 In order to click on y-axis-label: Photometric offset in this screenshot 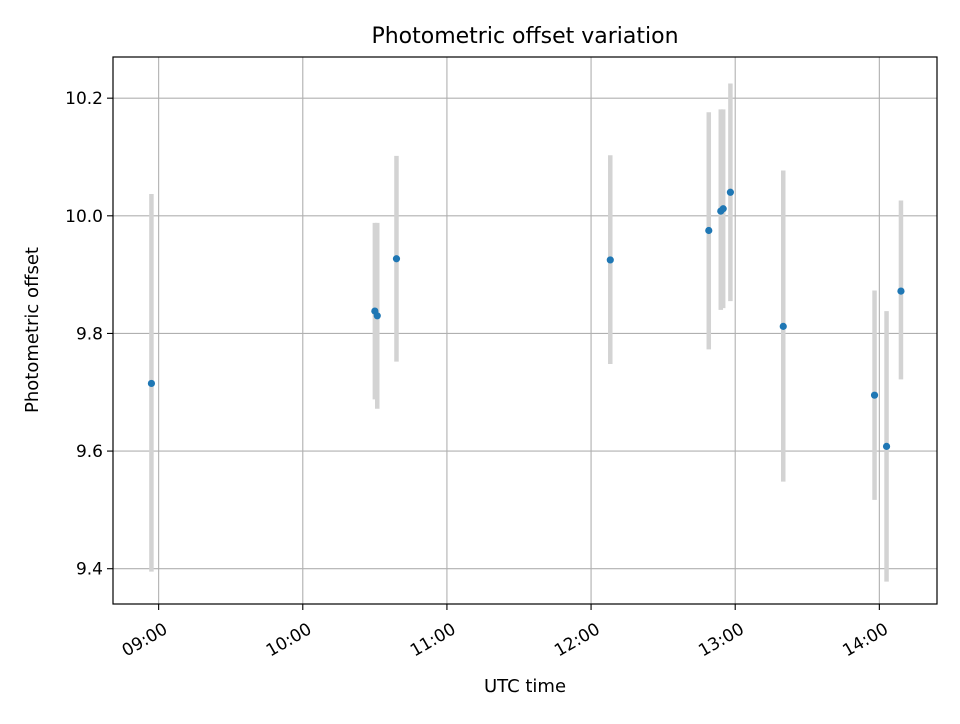, I will do `click(32, 330)`.